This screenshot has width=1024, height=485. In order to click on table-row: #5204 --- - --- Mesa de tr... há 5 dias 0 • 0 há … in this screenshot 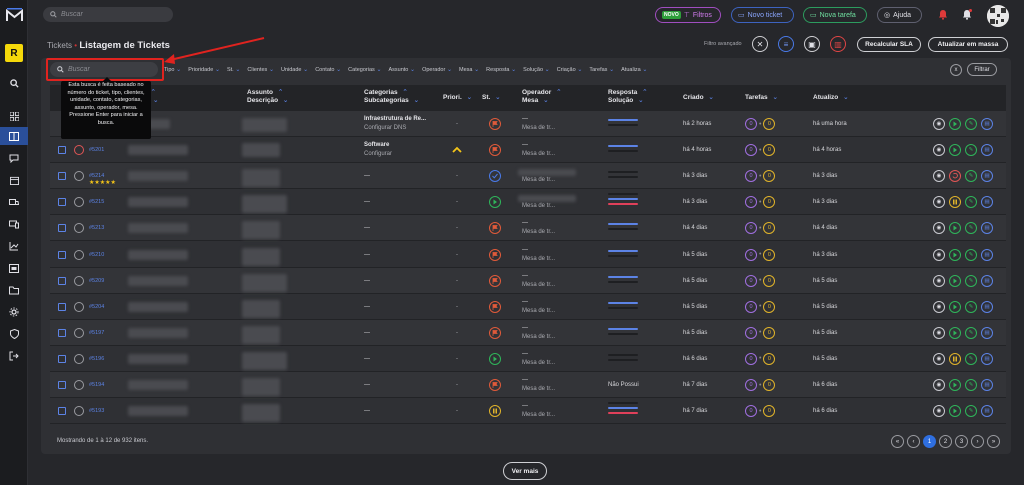, I will do `click(528, 307)`.